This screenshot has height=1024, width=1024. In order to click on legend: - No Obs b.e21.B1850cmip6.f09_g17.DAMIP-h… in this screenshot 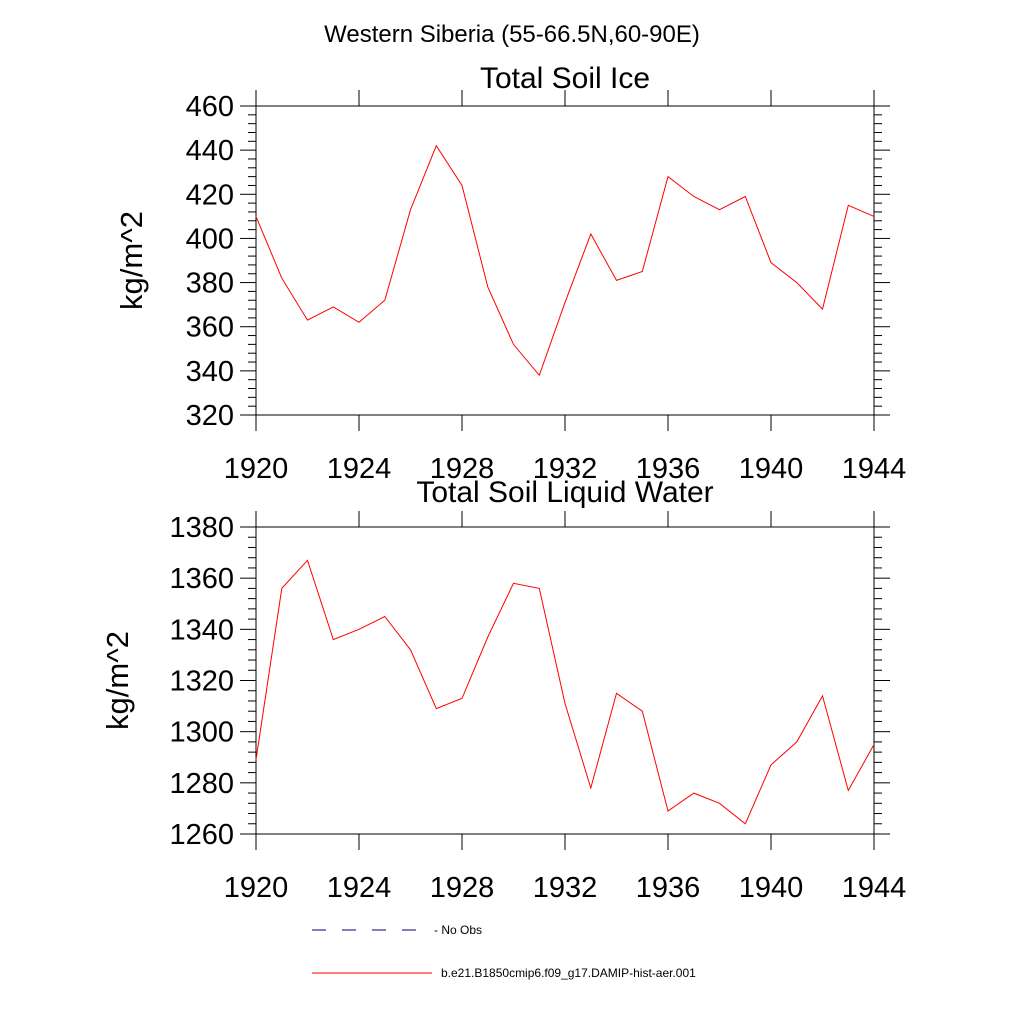, I will do `click(504, 951)`.